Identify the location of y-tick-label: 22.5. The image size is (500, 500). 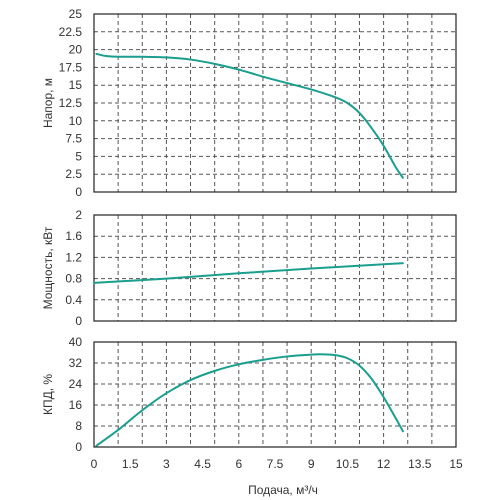
(71, 32).